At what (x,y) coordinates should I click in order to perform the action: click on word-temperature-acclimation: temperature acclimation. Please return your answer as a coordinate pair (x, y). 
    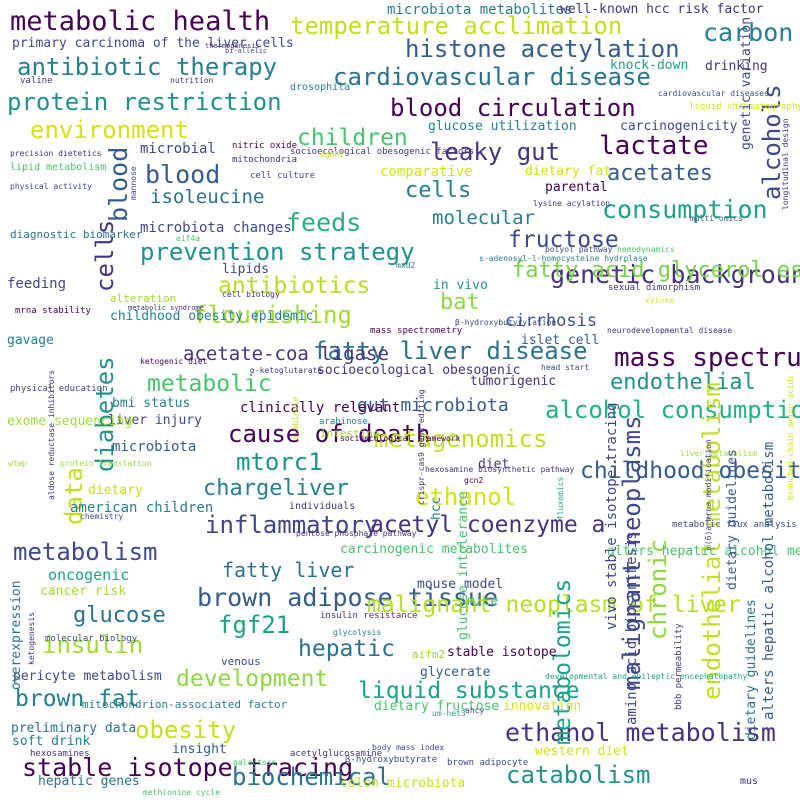
    Looking at the image, I should click on (456, 26).